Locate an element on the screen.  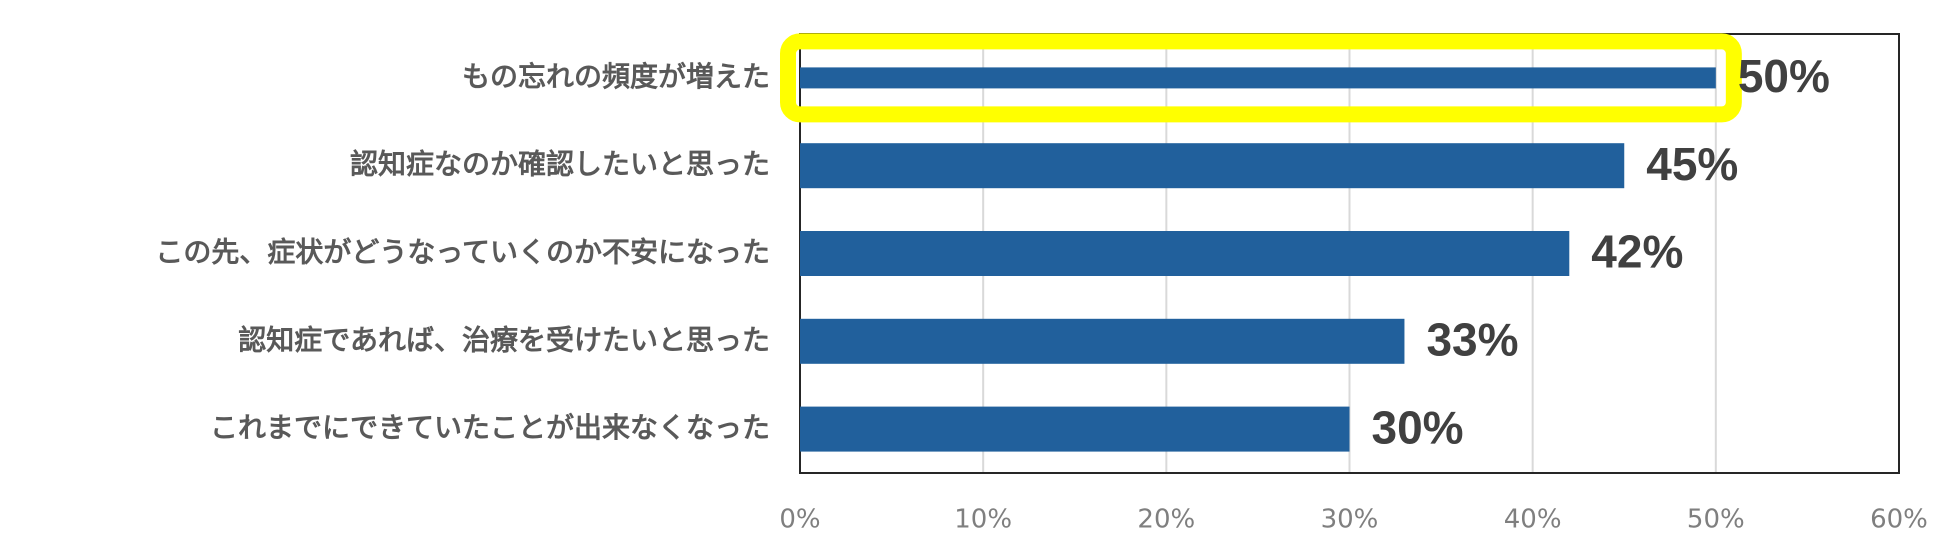
value-label: 42% is located at coordinates (1637, 252).